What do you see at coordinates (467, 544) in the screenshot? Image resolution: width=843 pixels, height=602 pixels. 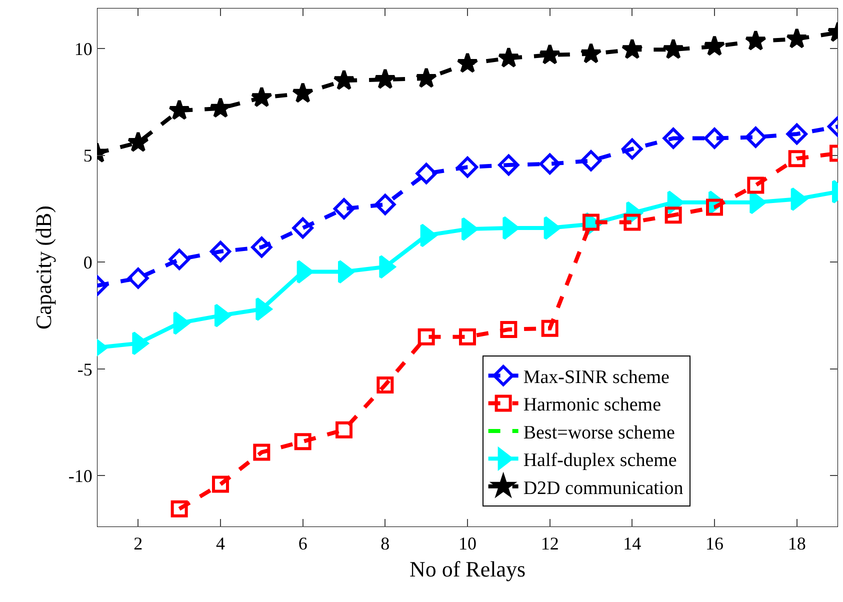 I see `x-tick-label: 10` at bounding box center [467, 544].